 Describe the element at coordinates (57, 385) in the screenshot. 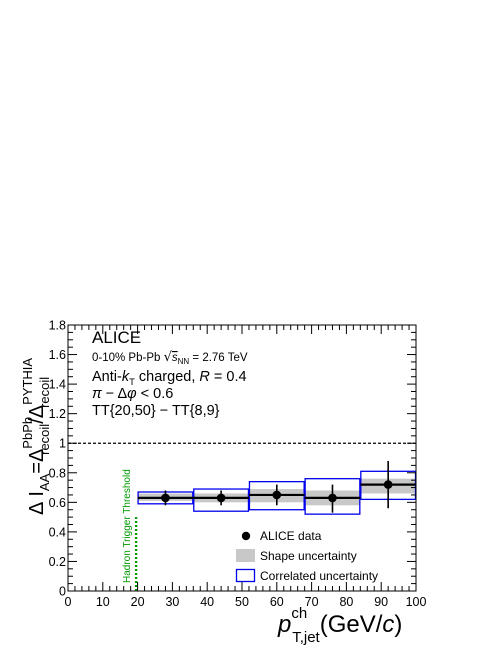

I see `y-tick-label: 1.4` at that location.